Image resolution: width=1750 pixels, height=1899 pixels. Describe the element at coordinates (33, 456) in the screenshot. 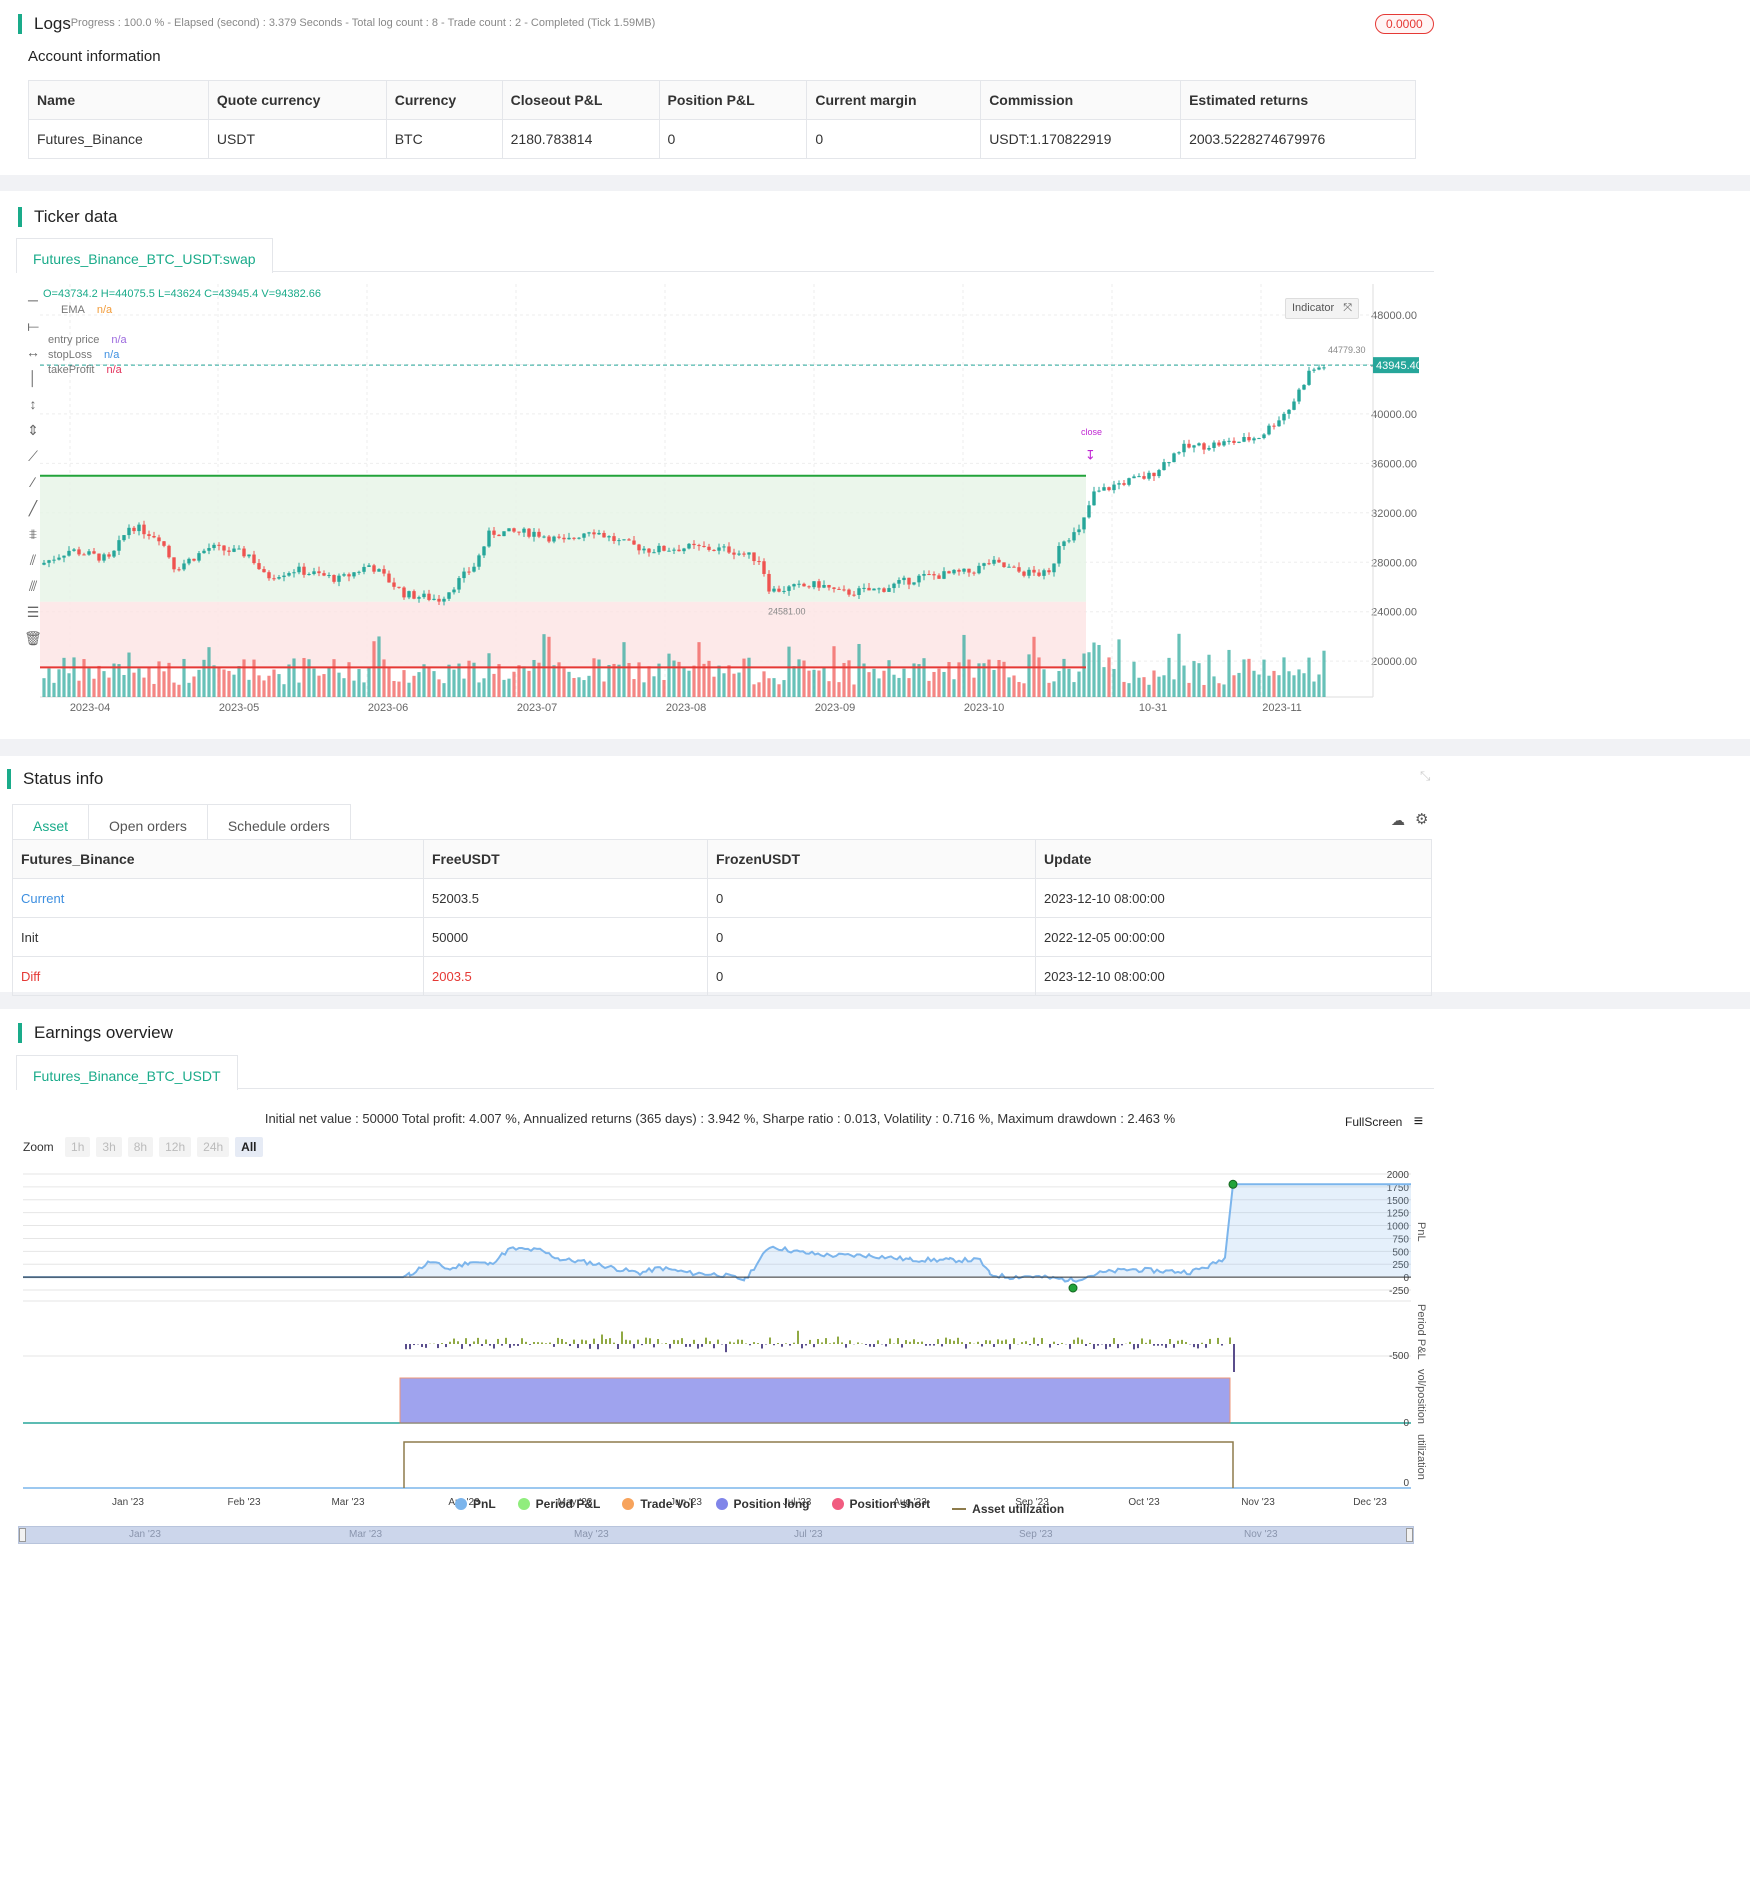

I see `trend-line-icon: ⟋` at that location.